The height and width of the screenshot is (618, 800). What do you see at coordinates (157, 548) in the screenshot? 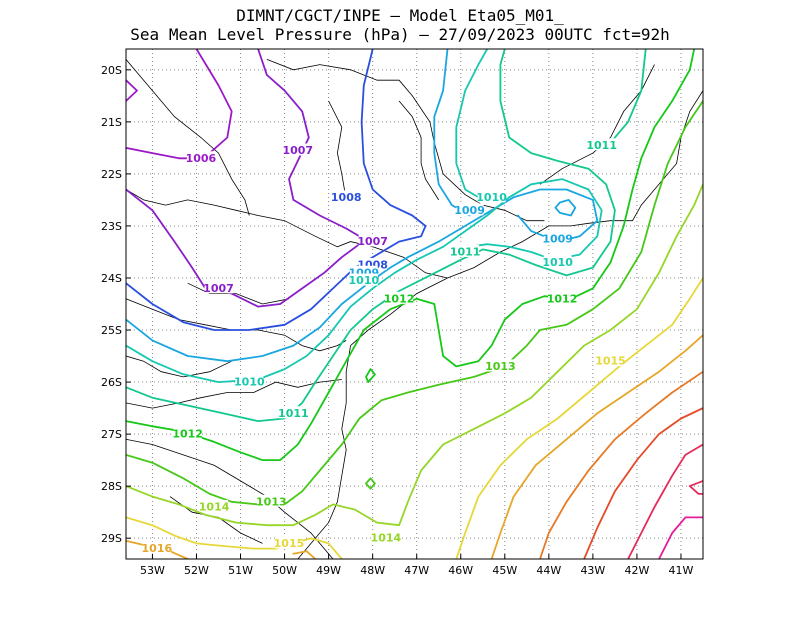
I see `contour-label: 1016` at bounding box center [157, 548].